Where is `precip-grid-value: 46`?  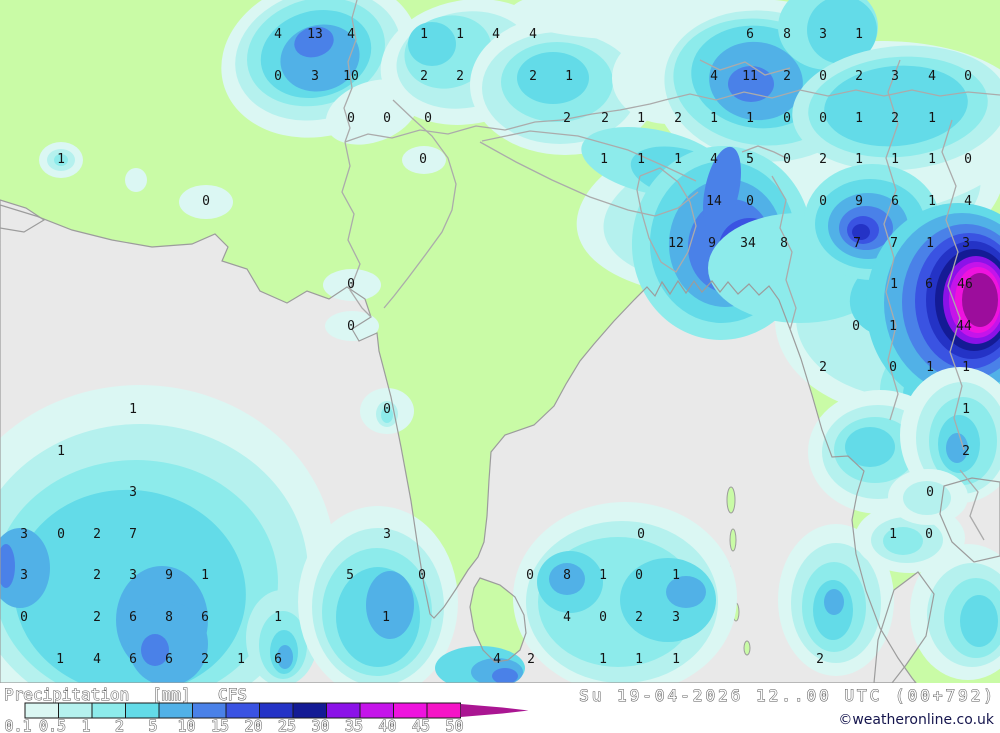
precip-grid-value: 46 is located at coordinates (965, 284).